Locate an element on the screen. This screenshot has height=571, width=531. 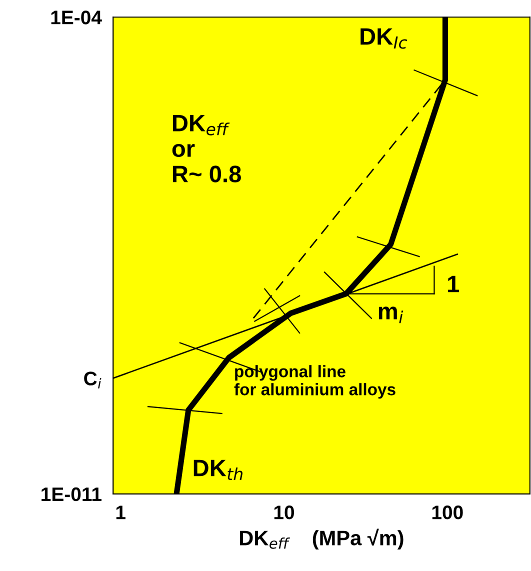
annotation: DK$_{Ic}$ is located at coordinates (384, 38).